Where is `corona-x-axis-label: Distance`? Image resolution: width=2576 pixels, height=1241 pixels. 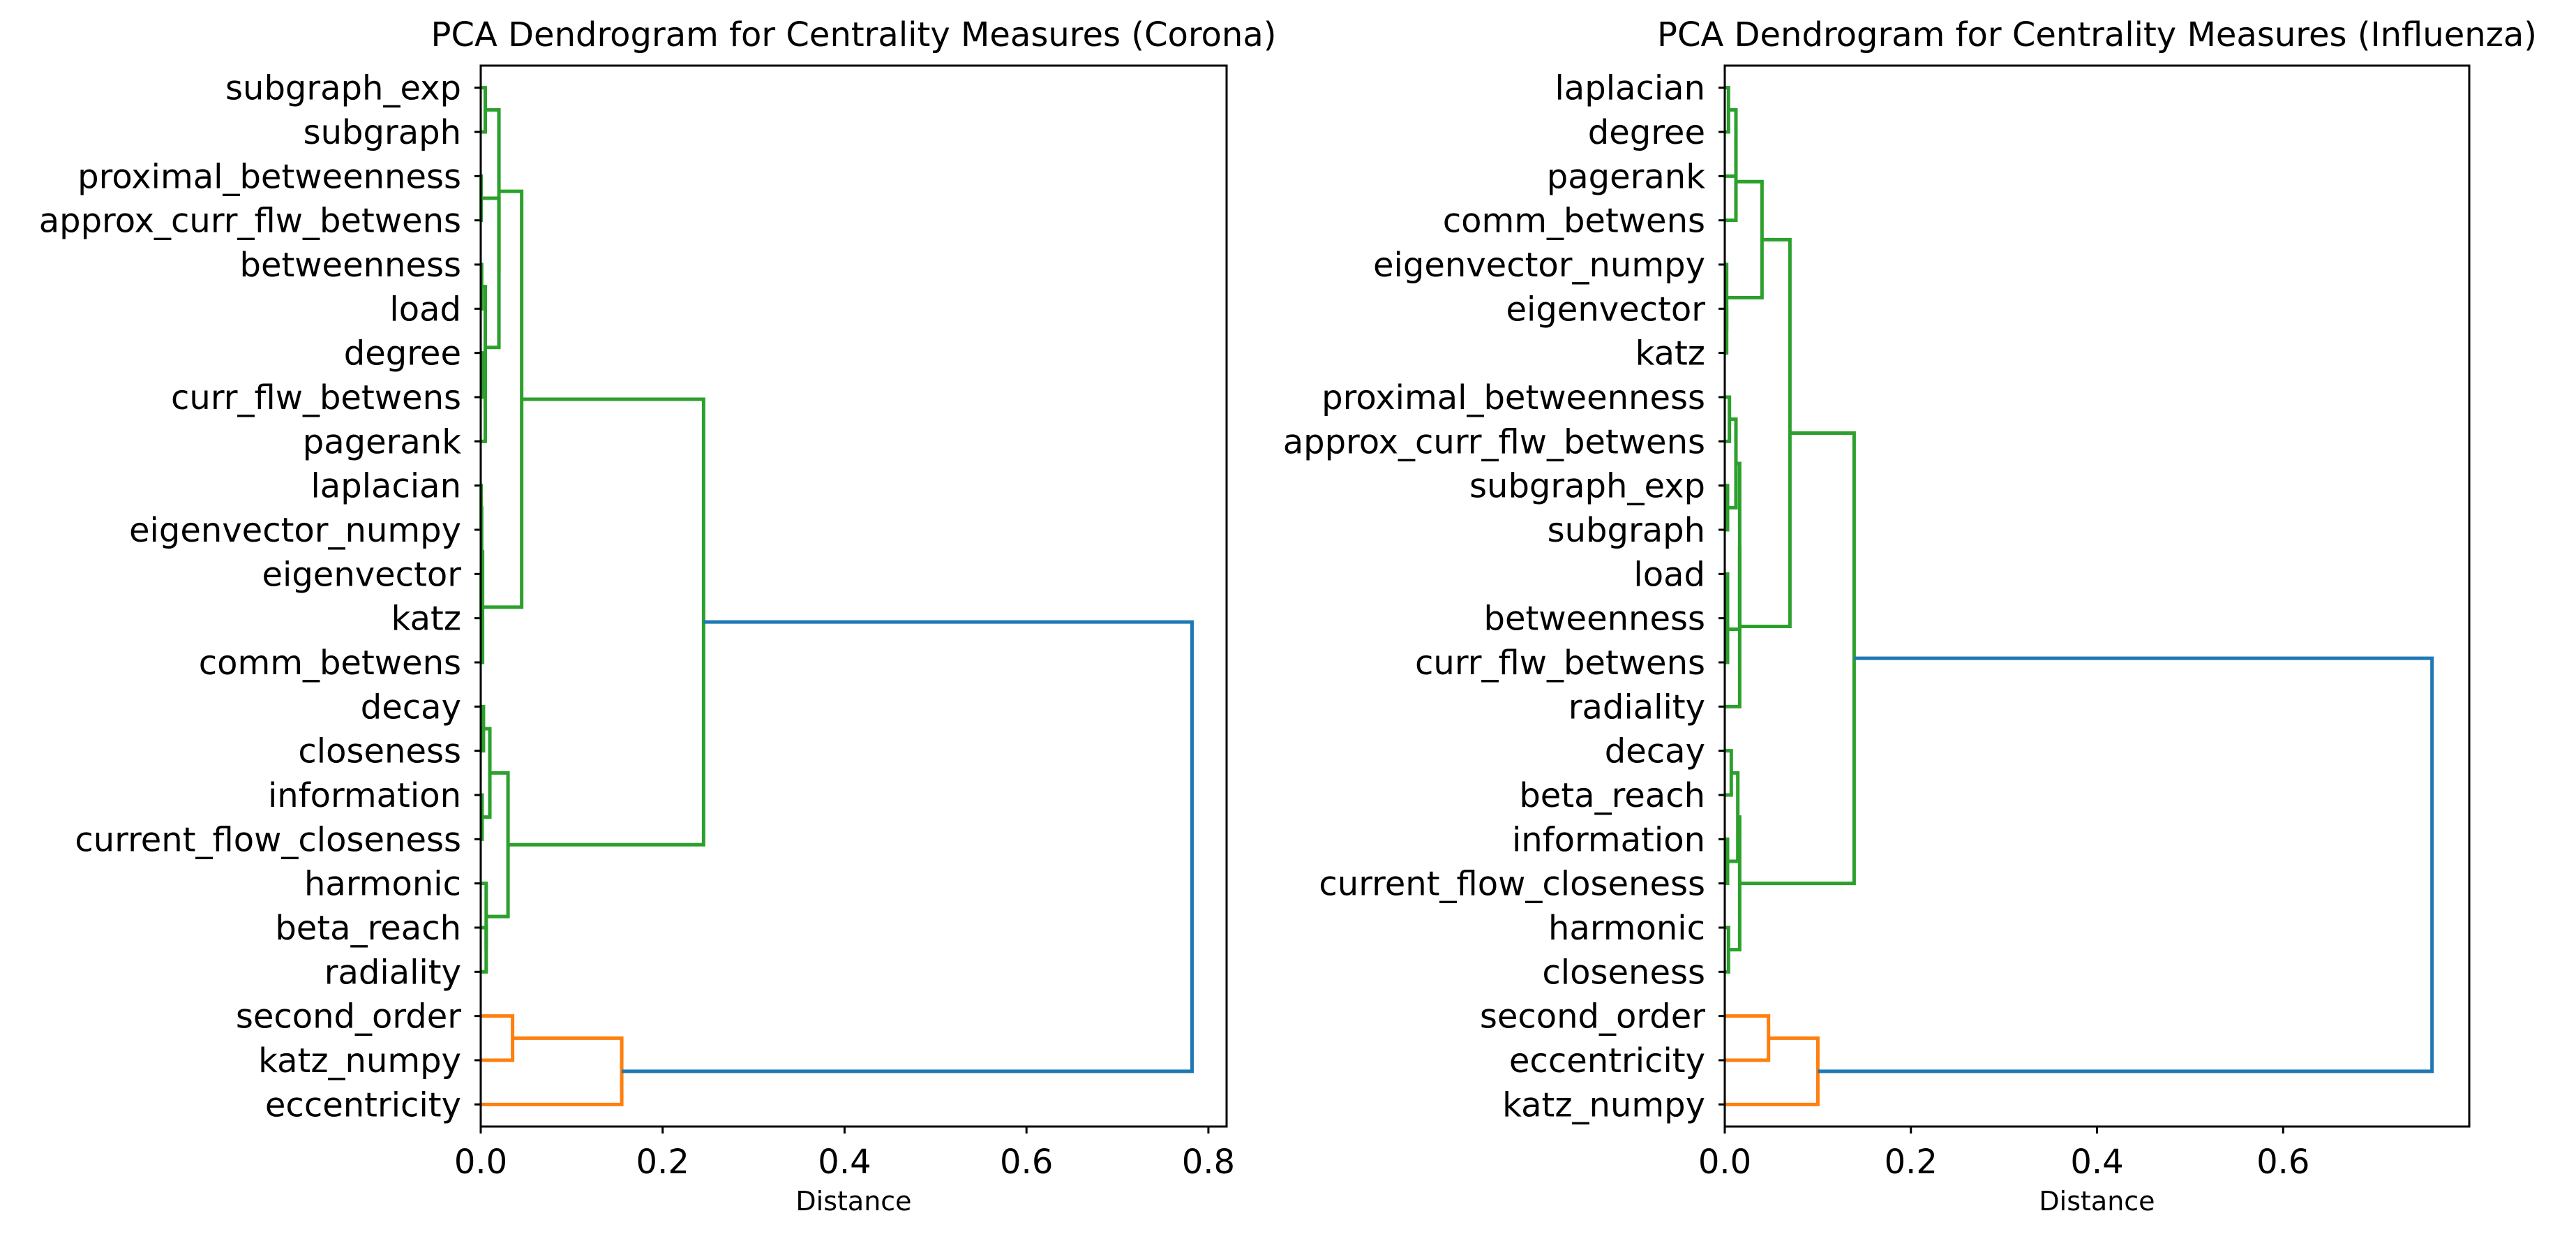 corona-x-axis-label: Distance is located at coordinates (853, 1201).